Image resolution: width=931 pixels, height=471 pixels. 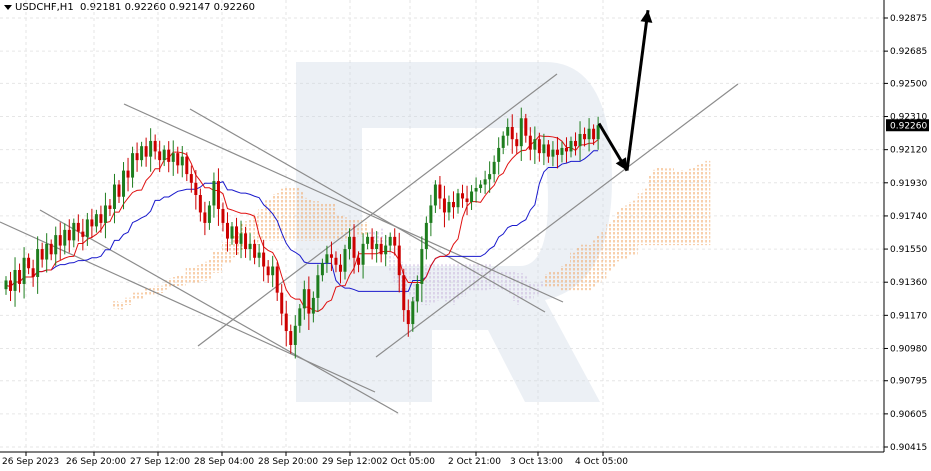 What do you see at coordinates (8, 7) in the screenshot?
I see `dropdown-triangle-icon` at bounding box center [8, 7].